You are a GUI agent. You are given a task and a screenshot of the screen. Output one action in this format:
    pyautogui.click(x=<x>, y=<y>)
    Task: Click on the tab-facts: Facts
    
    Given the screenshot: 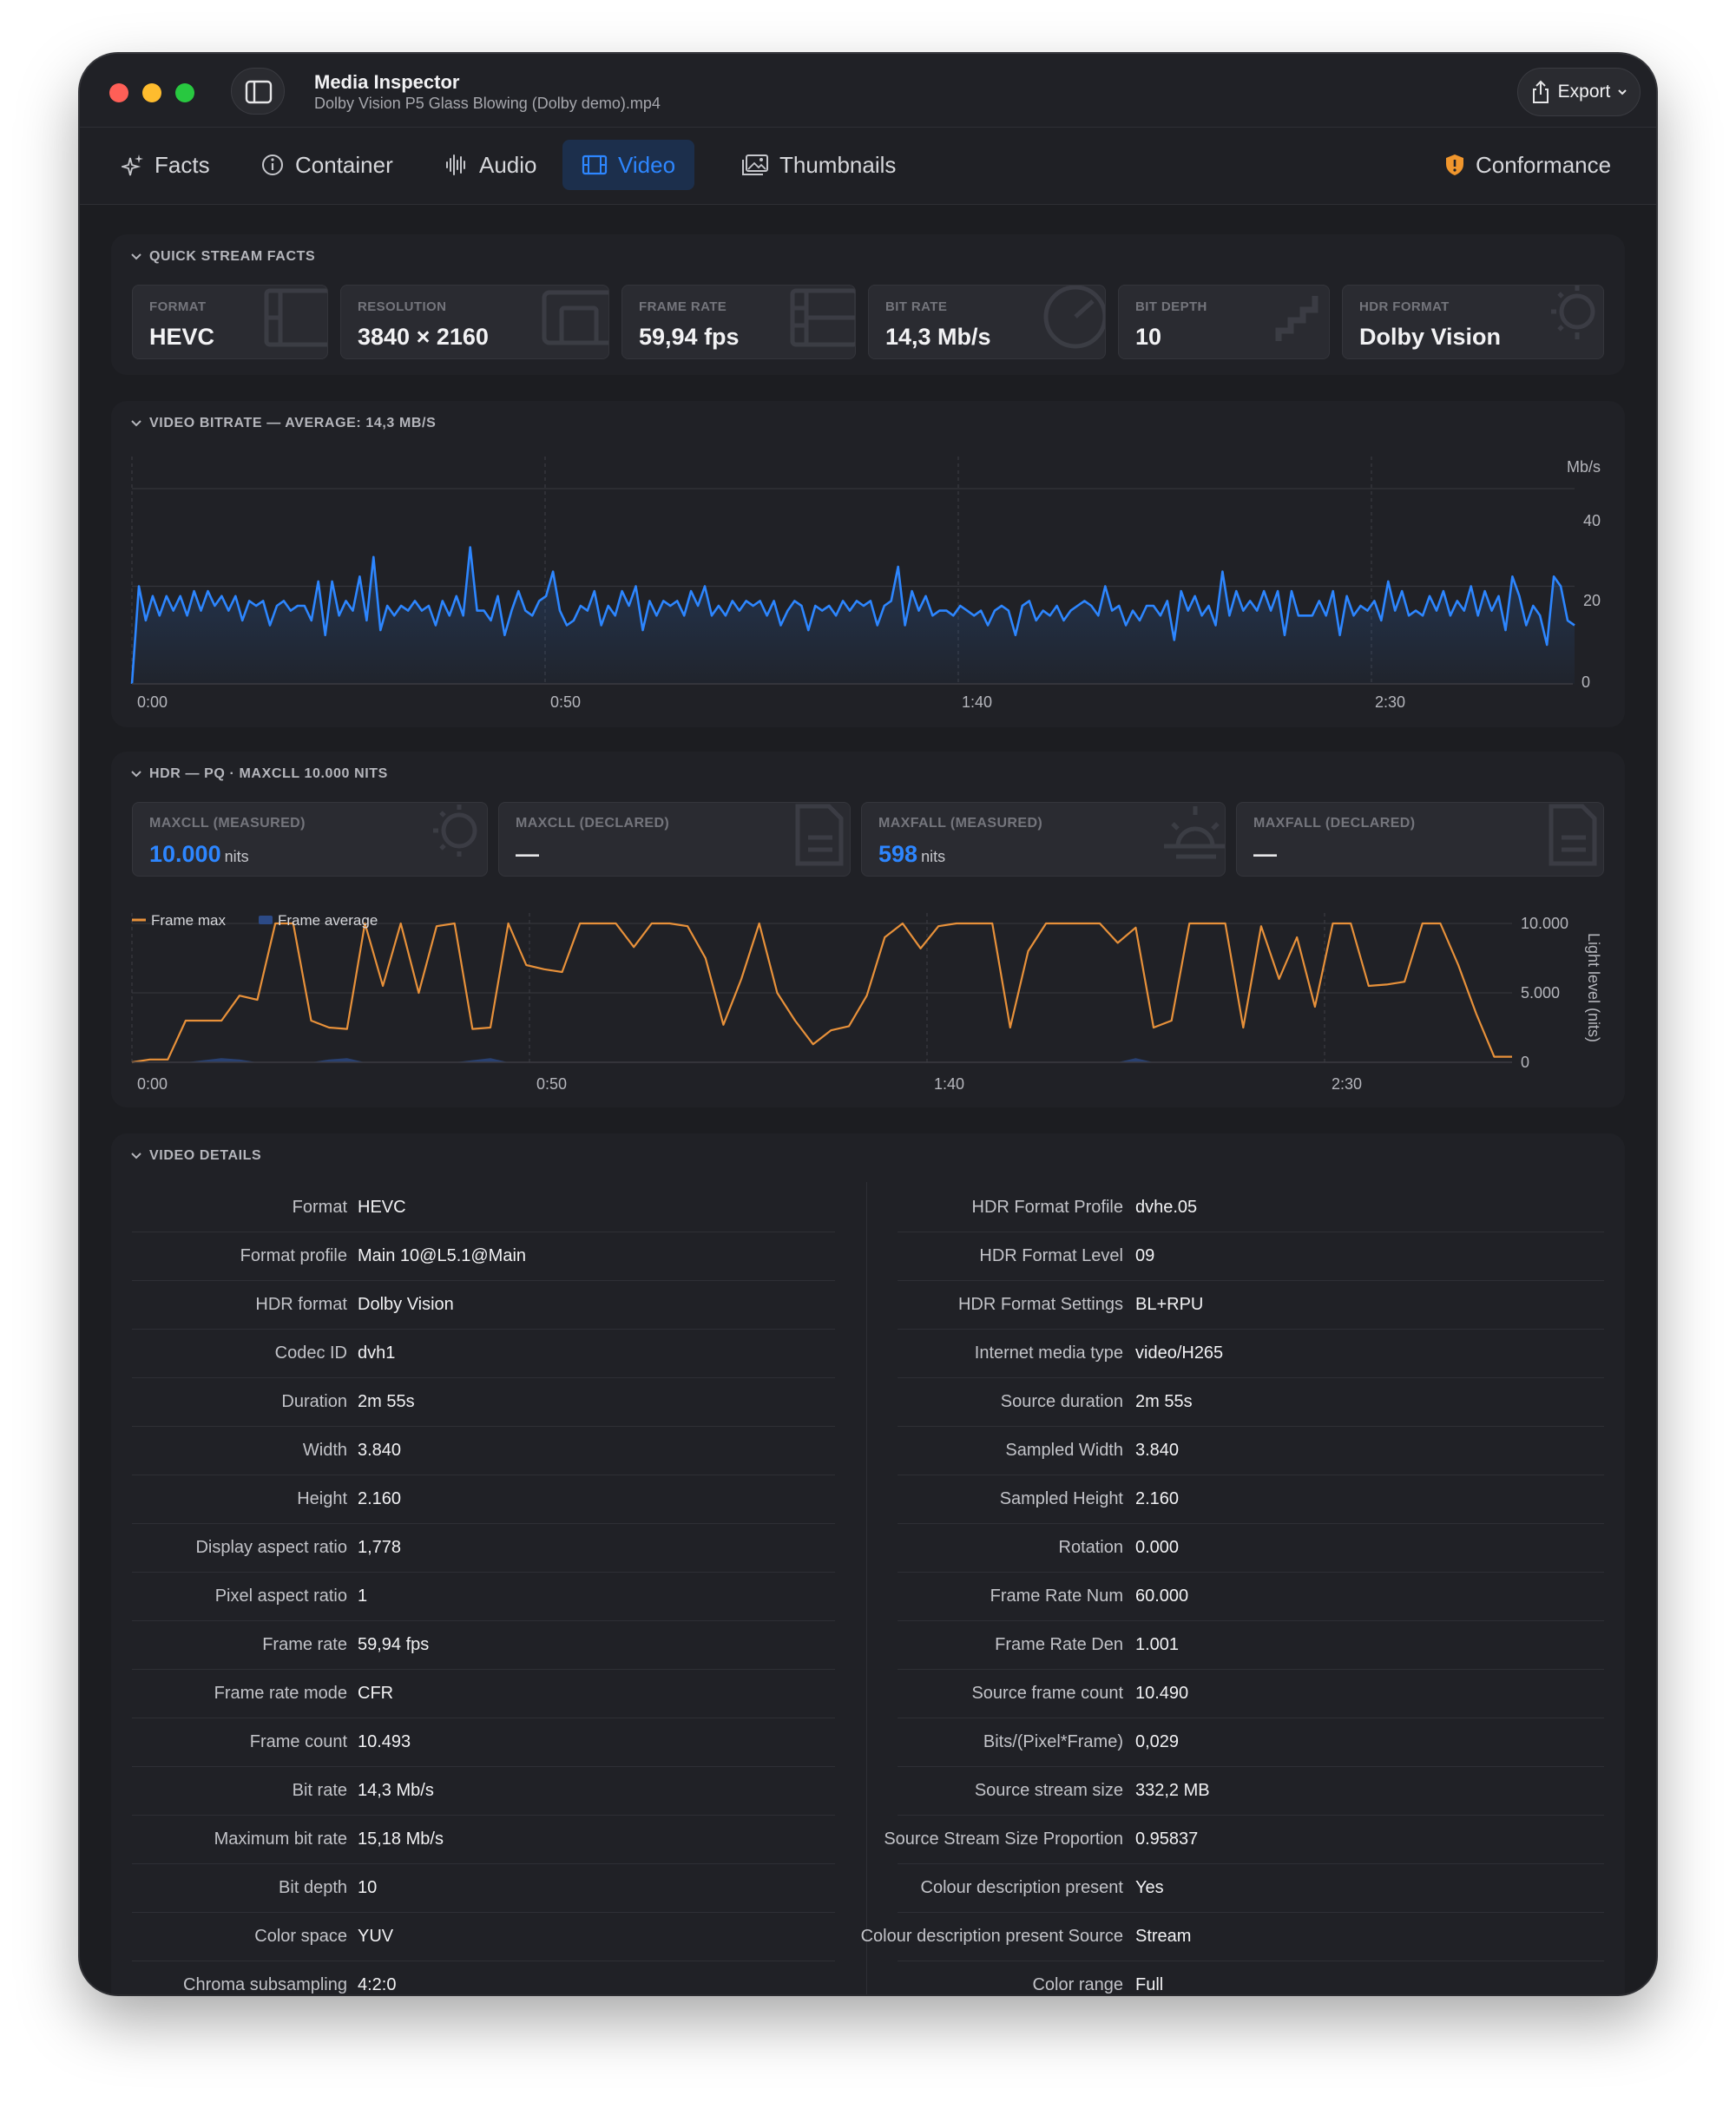 What is the action you would take?
    pyautogui.click(x=165, y=165)
    